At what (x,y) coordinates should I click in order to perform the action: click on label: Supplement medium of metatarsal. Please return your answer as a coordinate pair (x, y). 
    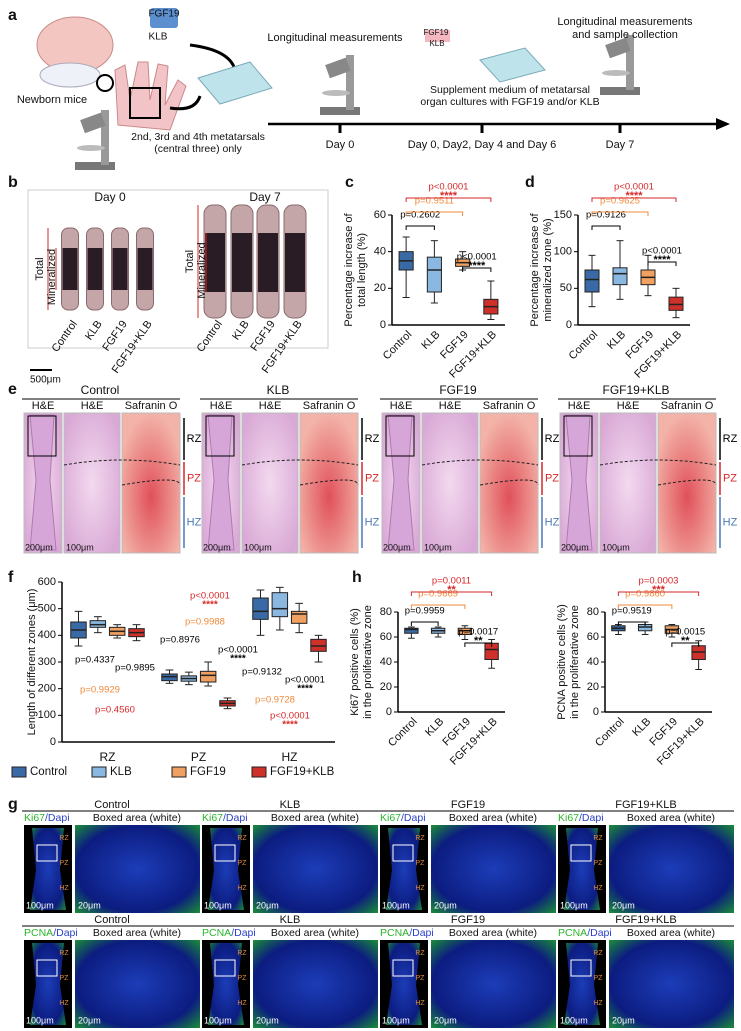
    Looking at the image, I should click on (510, 90).